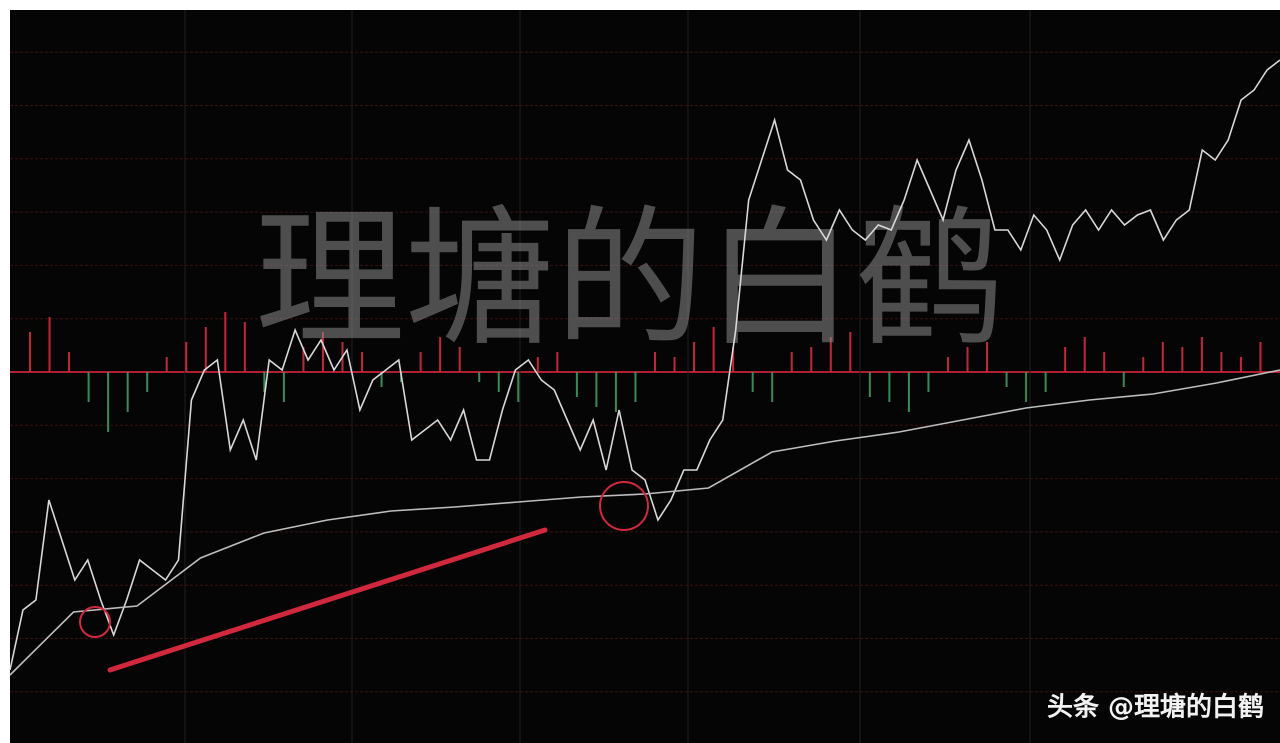 This screenshot has height=743, width=1280. Describe the element at coordinates (327, 600) in the screenshot. I see `trend-arrow` at that location.